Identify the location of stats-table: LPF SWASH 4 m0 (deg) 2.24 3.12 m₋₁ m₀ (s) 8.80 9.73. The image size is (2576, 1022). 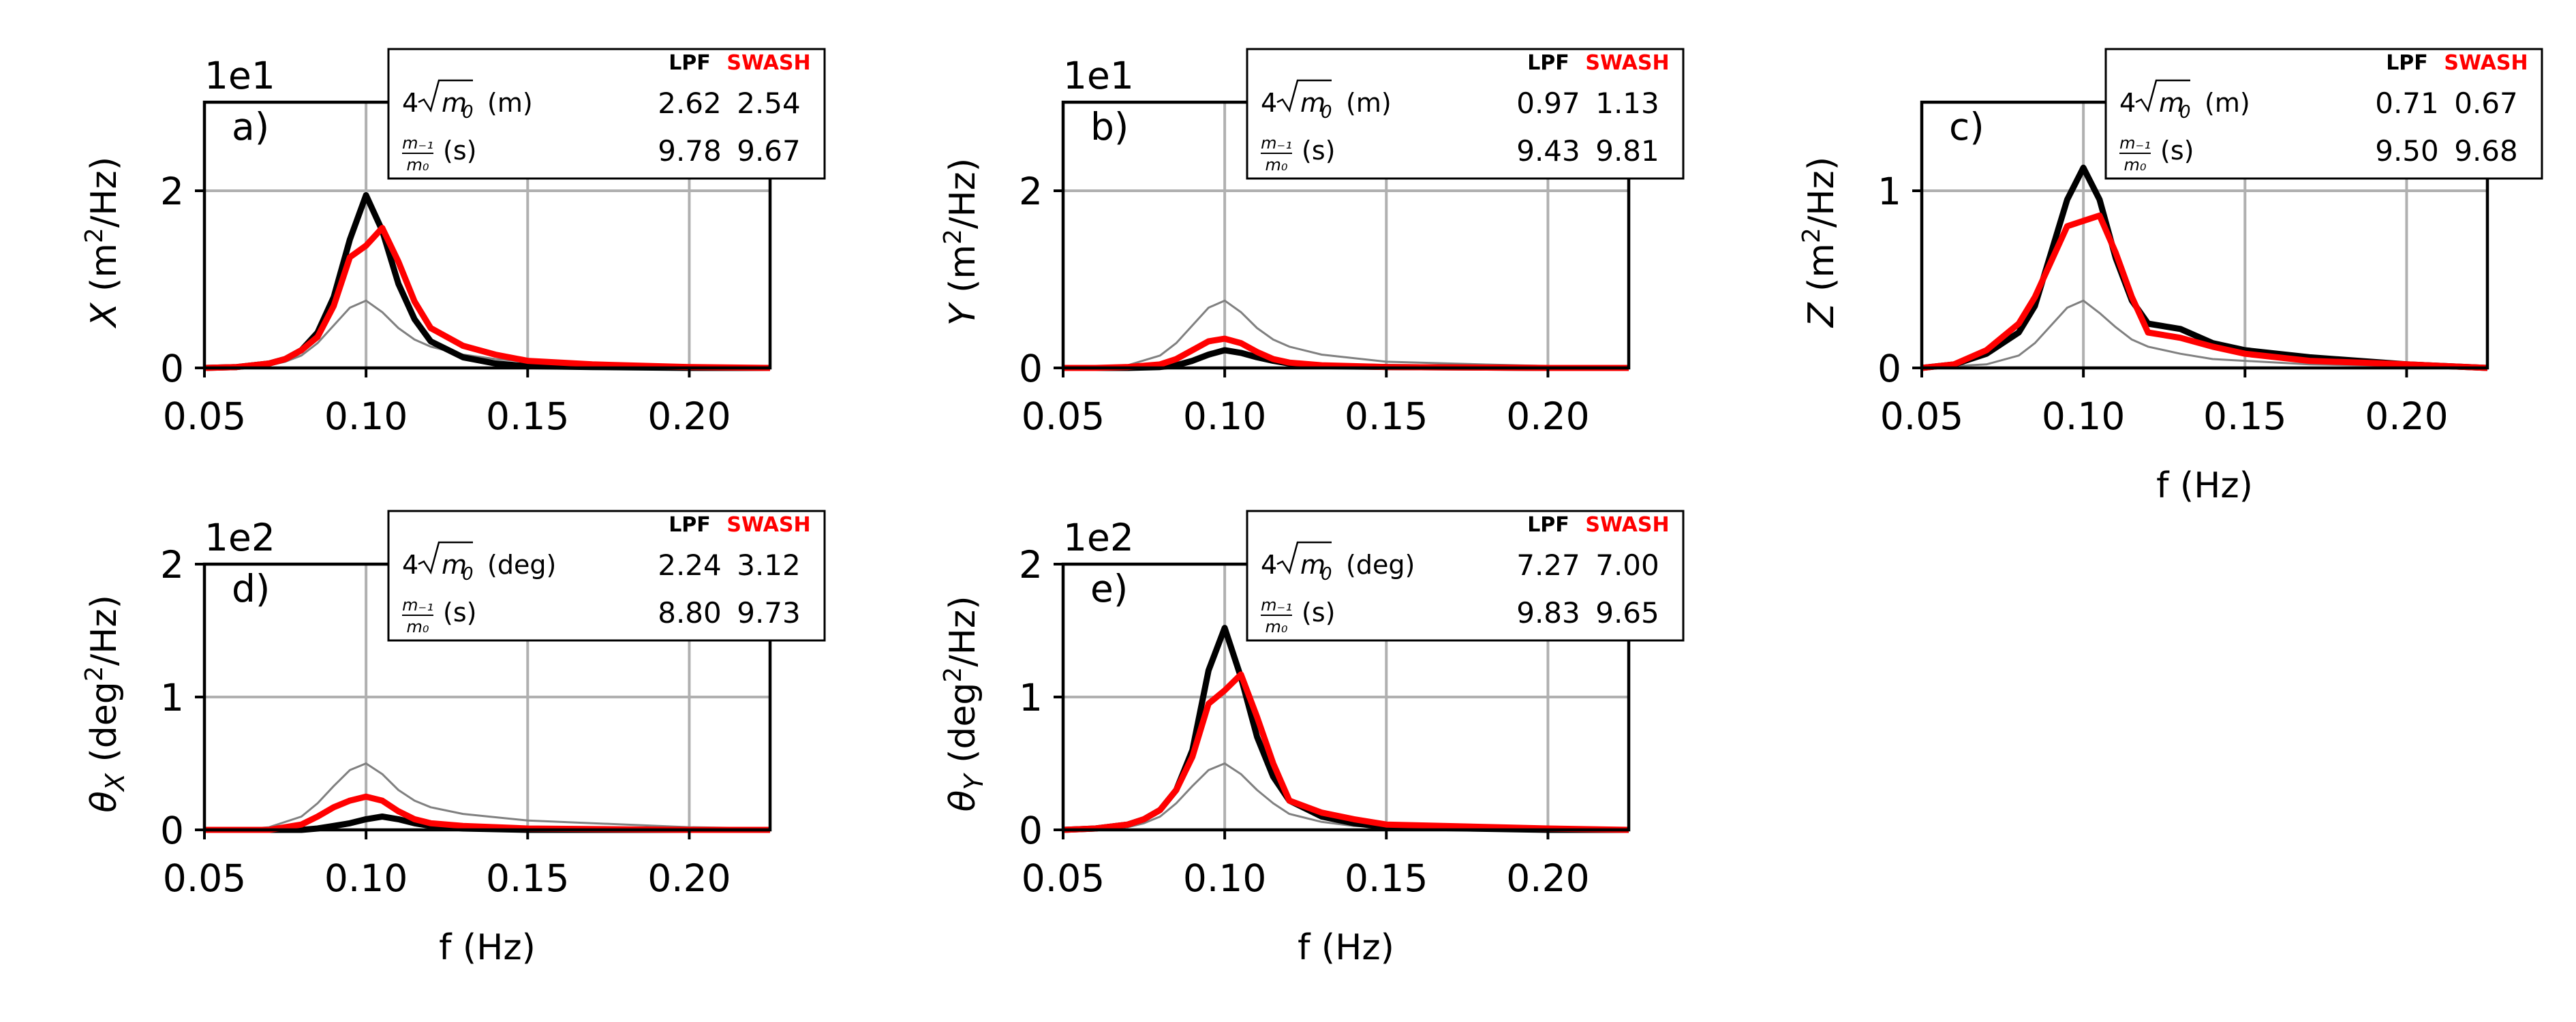
(606, 576).